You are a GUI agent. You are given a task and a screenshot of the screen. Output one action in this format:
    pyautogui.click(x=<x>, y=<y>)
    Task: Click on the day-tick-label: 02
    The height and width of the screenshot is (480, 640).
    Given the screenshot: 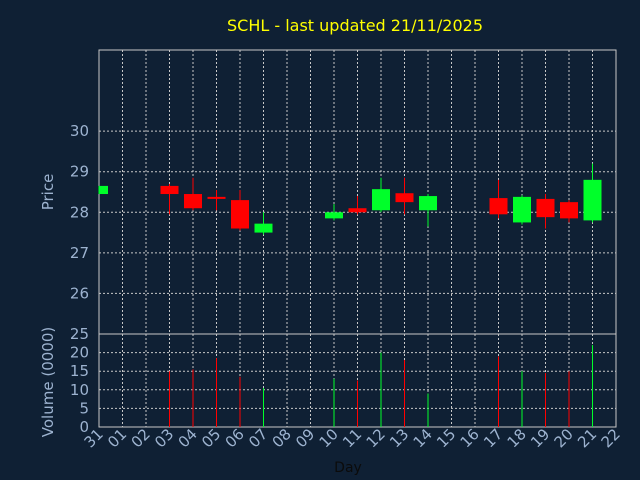 What is the action you would take?
    pyautogui.click(x=141, y=438)
    